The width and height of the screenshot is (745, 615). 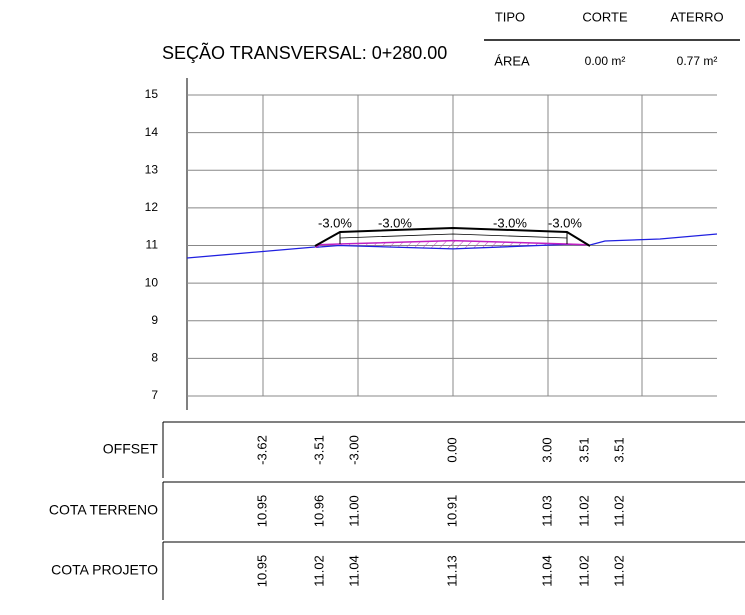 I want to click on area-table: TIPO CORTE ATERRO ÁREA 0.00 m² 0.77 m², so click(x=612, y=38).